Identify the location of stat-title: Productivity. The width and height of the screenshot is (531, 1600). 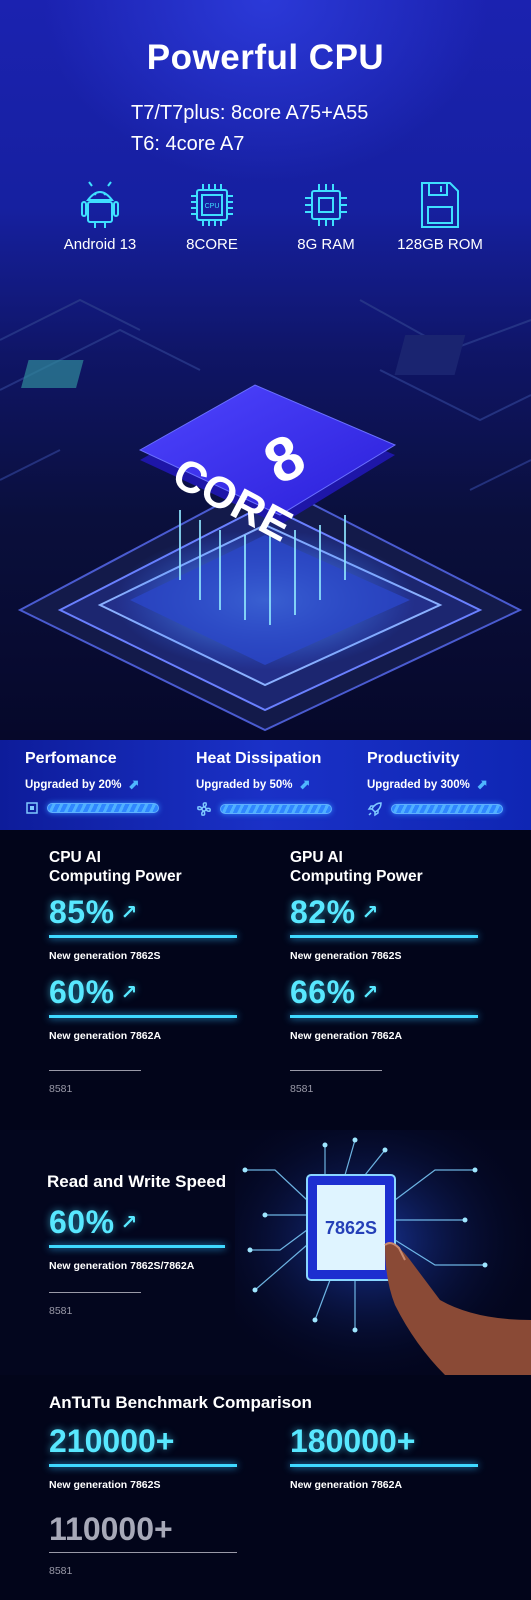
(413, 758).